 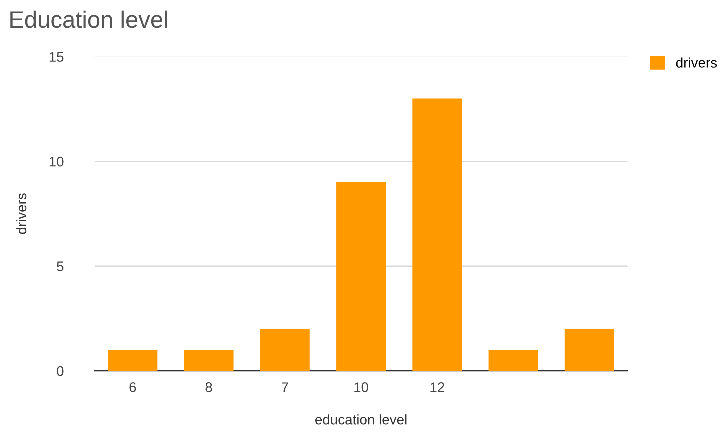 What do you see at coordinates (57, 57) in the screenshot?
I see `y-tick-label: 15` at bounding box center [57, 57].